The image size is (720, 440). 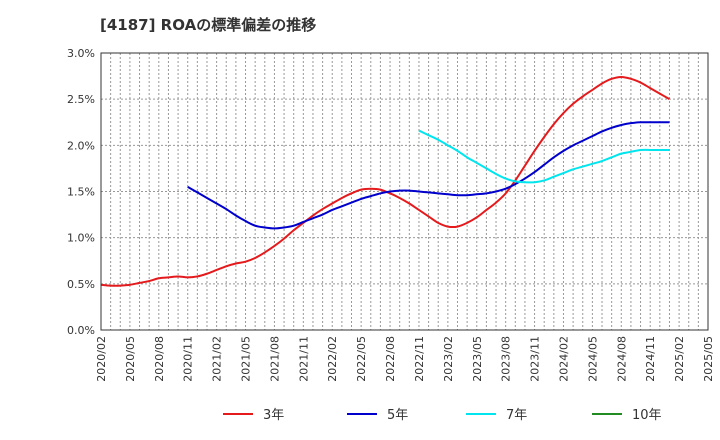 I want to click on x-tick-label: 2020/11, so click(x=188, y=359).